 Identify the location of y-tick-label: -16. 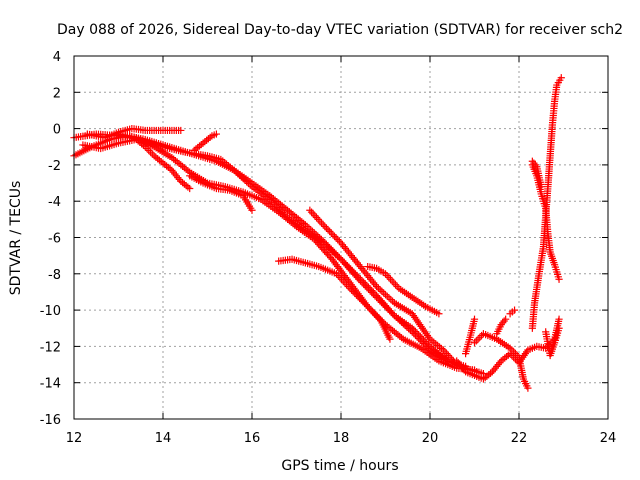
(50, 420).